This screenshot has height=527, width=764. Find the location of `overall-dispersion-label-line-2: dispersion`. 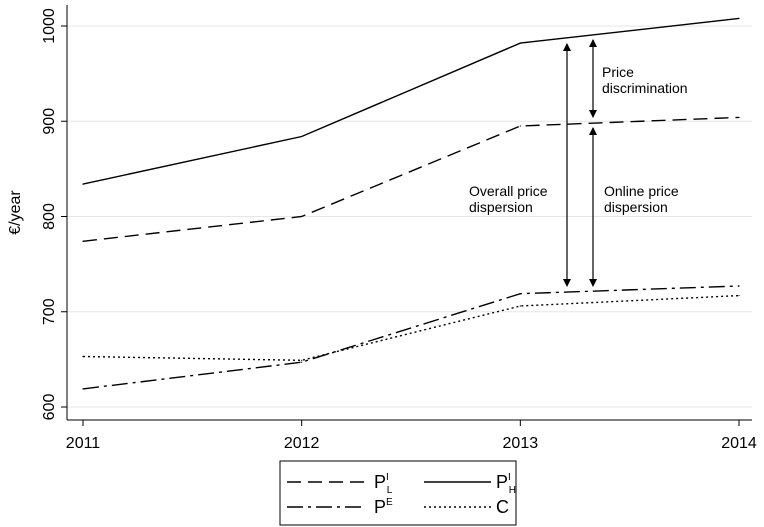

overall-dispersion-label-line-2: dispersion is located at coordinates (501, 207).